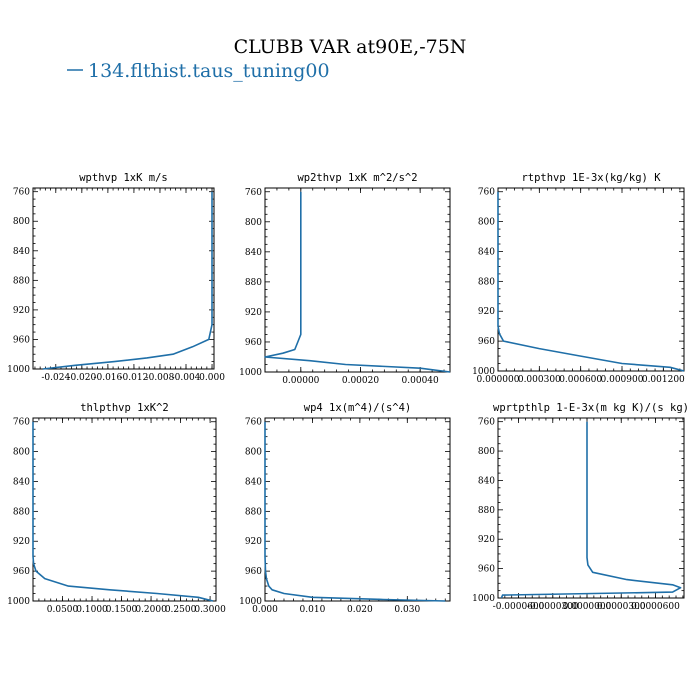 This screenshot has height=700, width=700. I want to click on legend: 134.flthist.taus_tuning00, so click(198, 71).